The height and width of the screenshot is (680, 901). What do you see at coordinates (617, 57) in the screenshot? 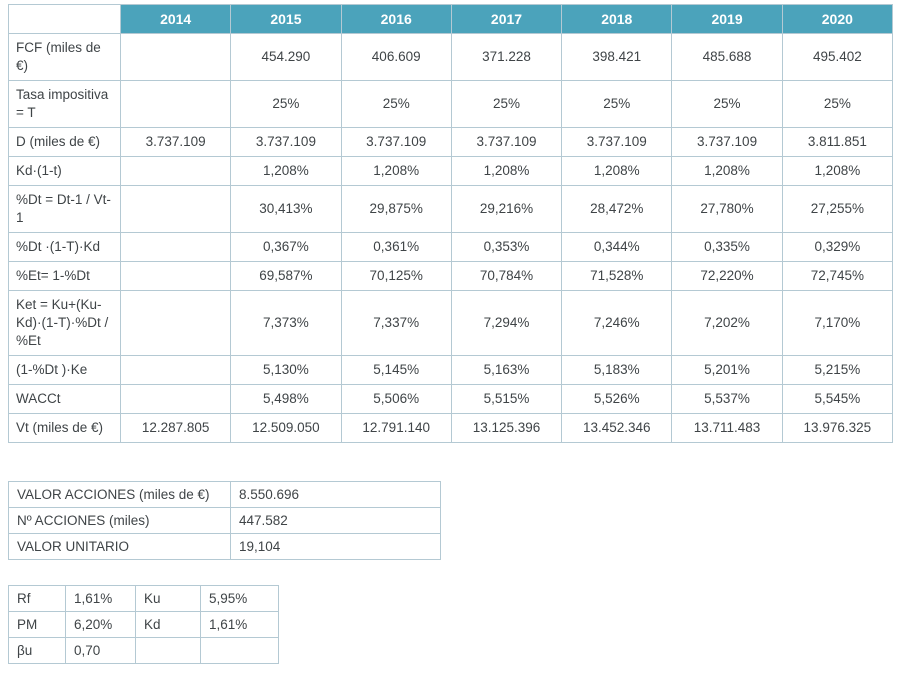
I see `cell-value: 398.421` at bounding box center [617, 57].